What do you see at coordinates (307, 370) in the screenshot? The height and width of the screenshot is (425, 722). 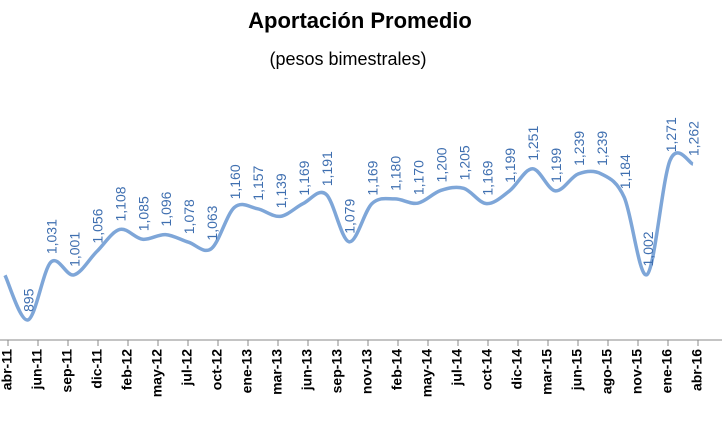 I see `x-tick-label: jun-13` at bounding box center [307, 370].